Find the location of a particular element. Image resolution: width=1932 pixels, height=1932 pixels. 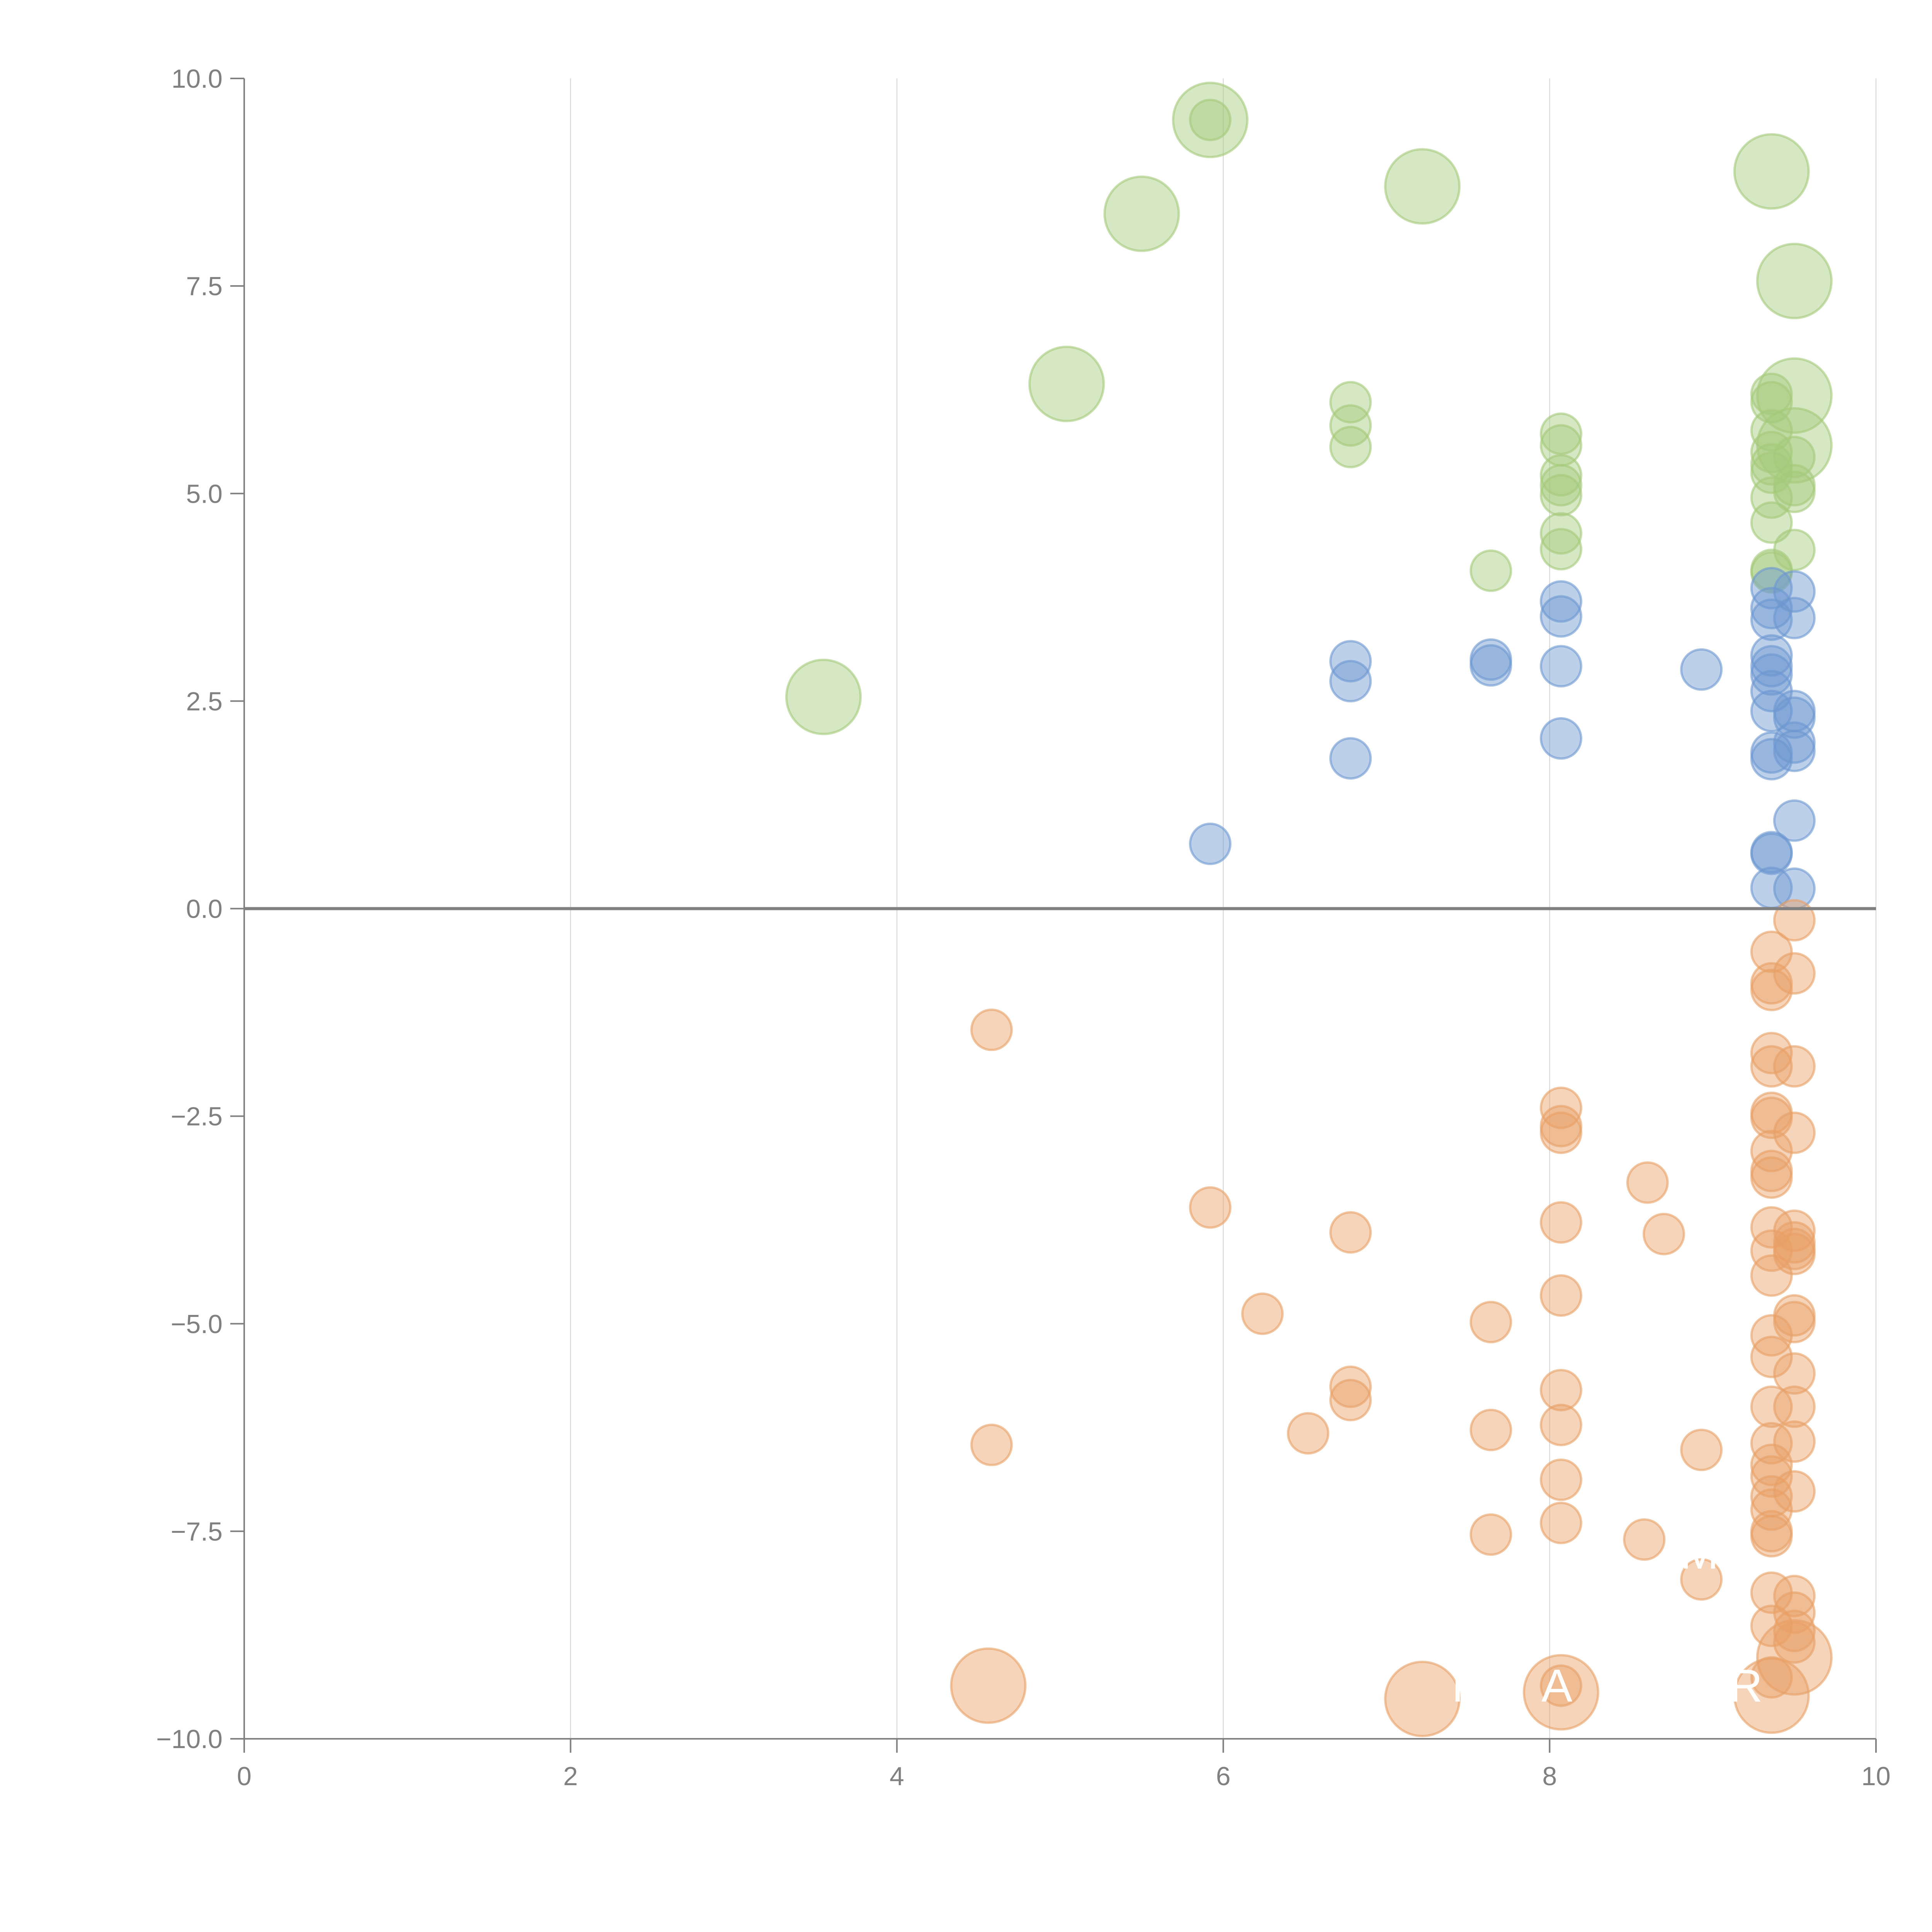

series-blue is located at coordinates (1503, 738).